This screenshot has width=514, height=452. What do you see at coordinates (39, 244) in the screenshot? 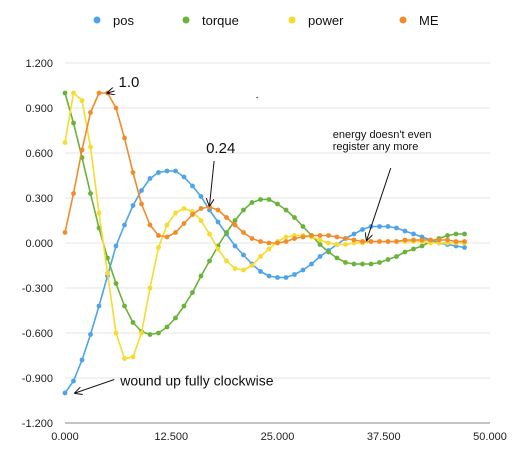
I see `y-tick-label: 0.000` at bounding box center [39, 244].